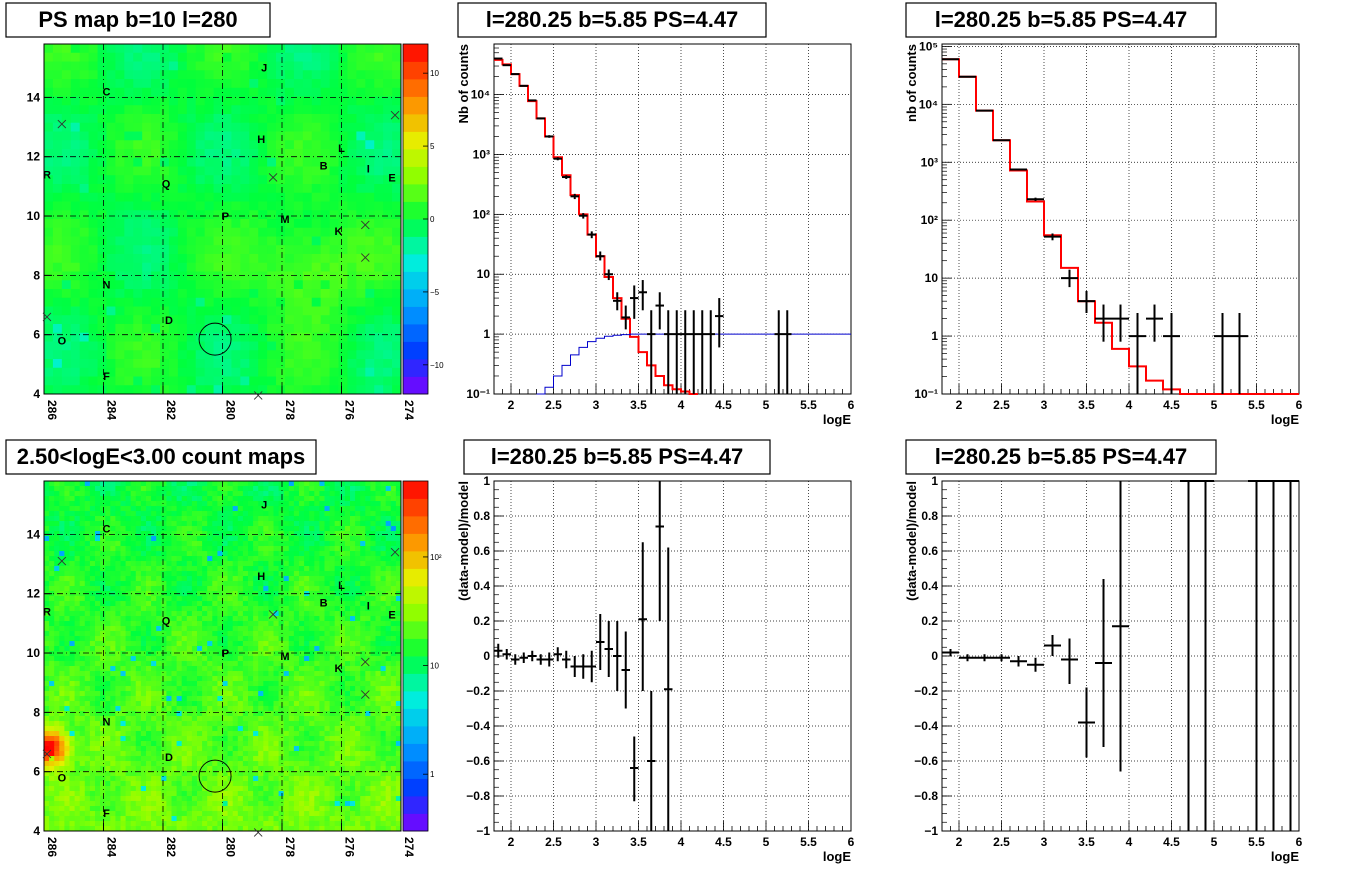 The width and height of the screenshot is (1348, 875). What do you see at coordinates (596, 226) in the screenshot?
I see `series-0-step` at bounding box center [596, 226].